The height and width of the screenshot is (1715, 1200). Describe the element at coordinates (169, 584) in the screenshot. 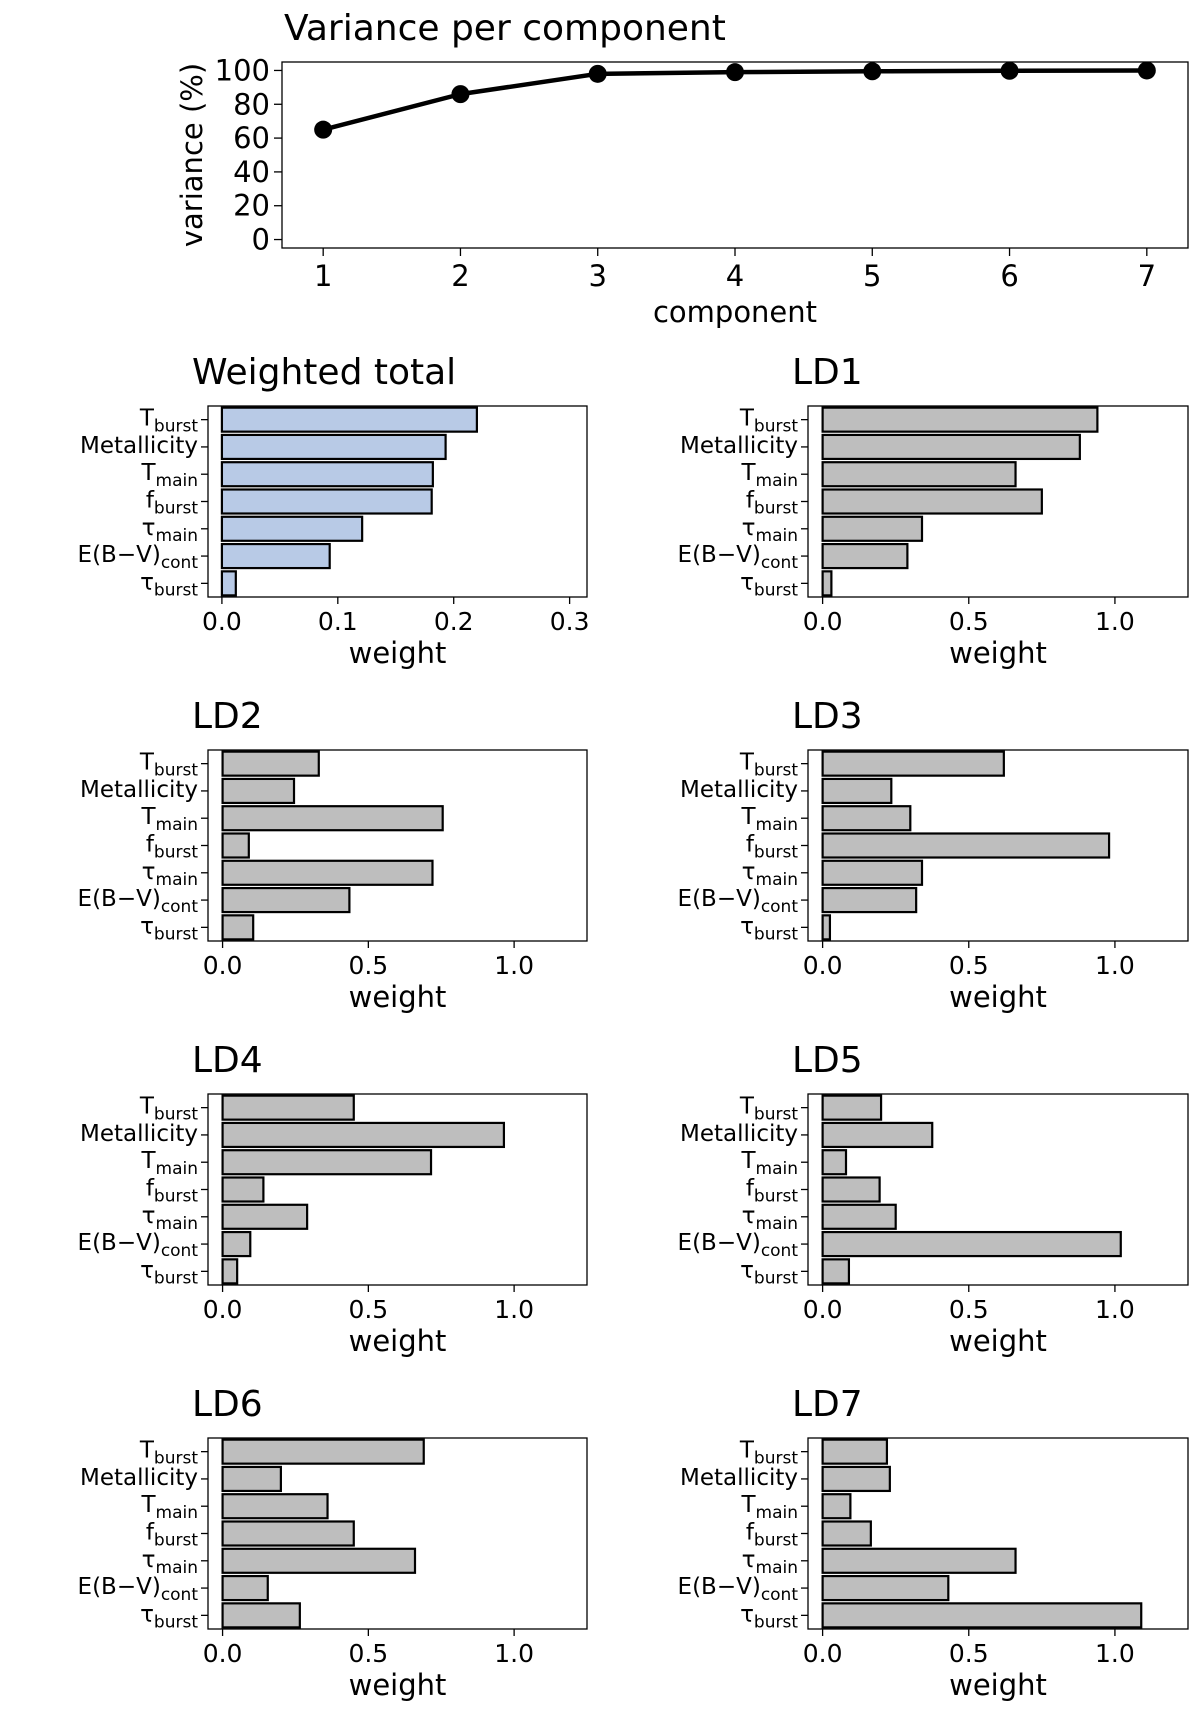

I see `weighted-total-category-label: τburst` at that location.